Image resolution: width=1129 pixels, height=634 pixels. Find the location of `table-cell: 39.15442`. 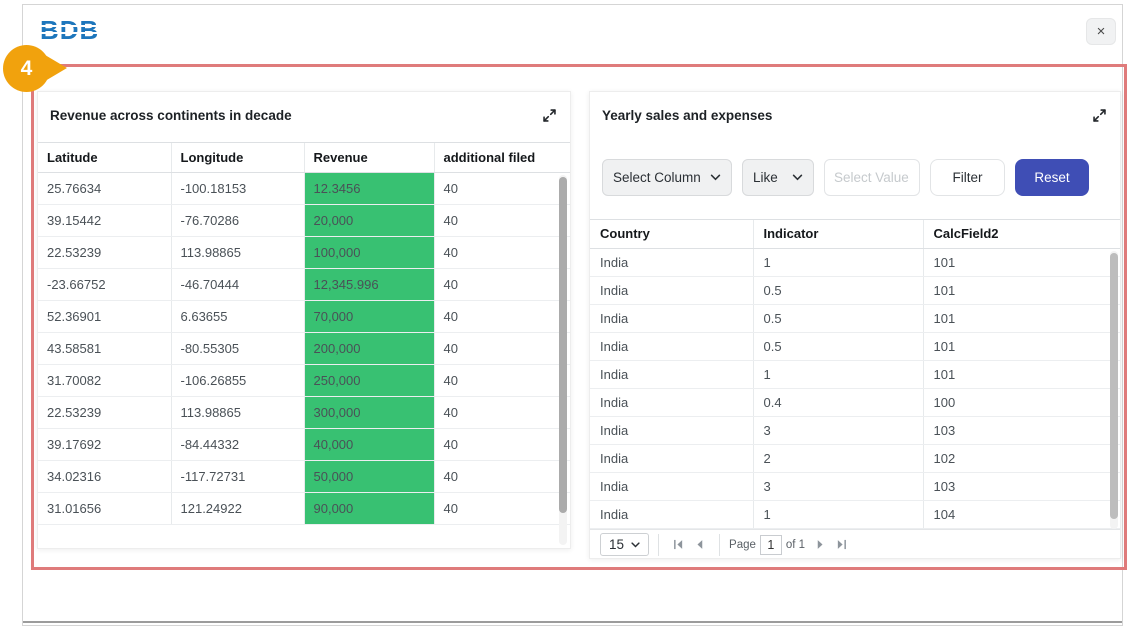

table-cell: 39.15442 is located at coordinates (104, 220).